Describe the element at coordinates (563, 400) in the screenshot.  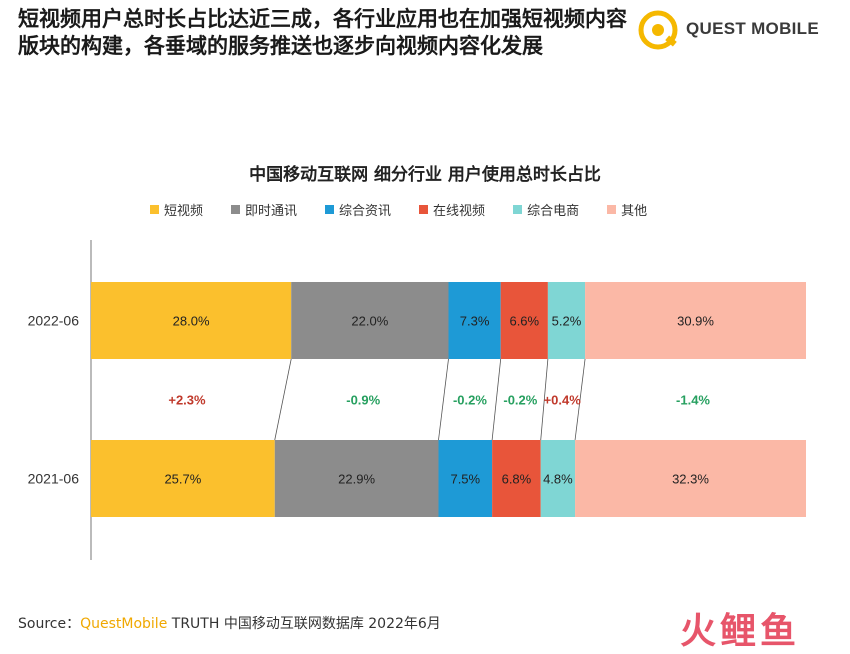
I see `change-label: +0.4%` at that location.